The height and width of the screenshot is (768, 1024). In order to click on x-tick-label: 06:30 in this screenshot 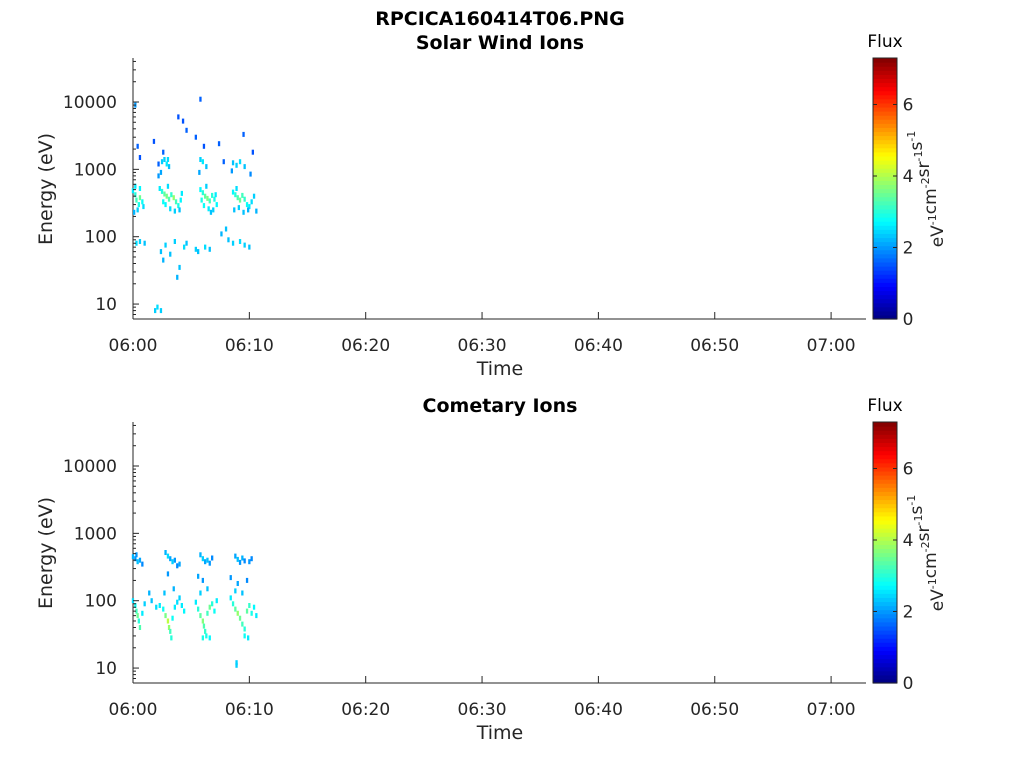, I will do `click(482, 346)`.